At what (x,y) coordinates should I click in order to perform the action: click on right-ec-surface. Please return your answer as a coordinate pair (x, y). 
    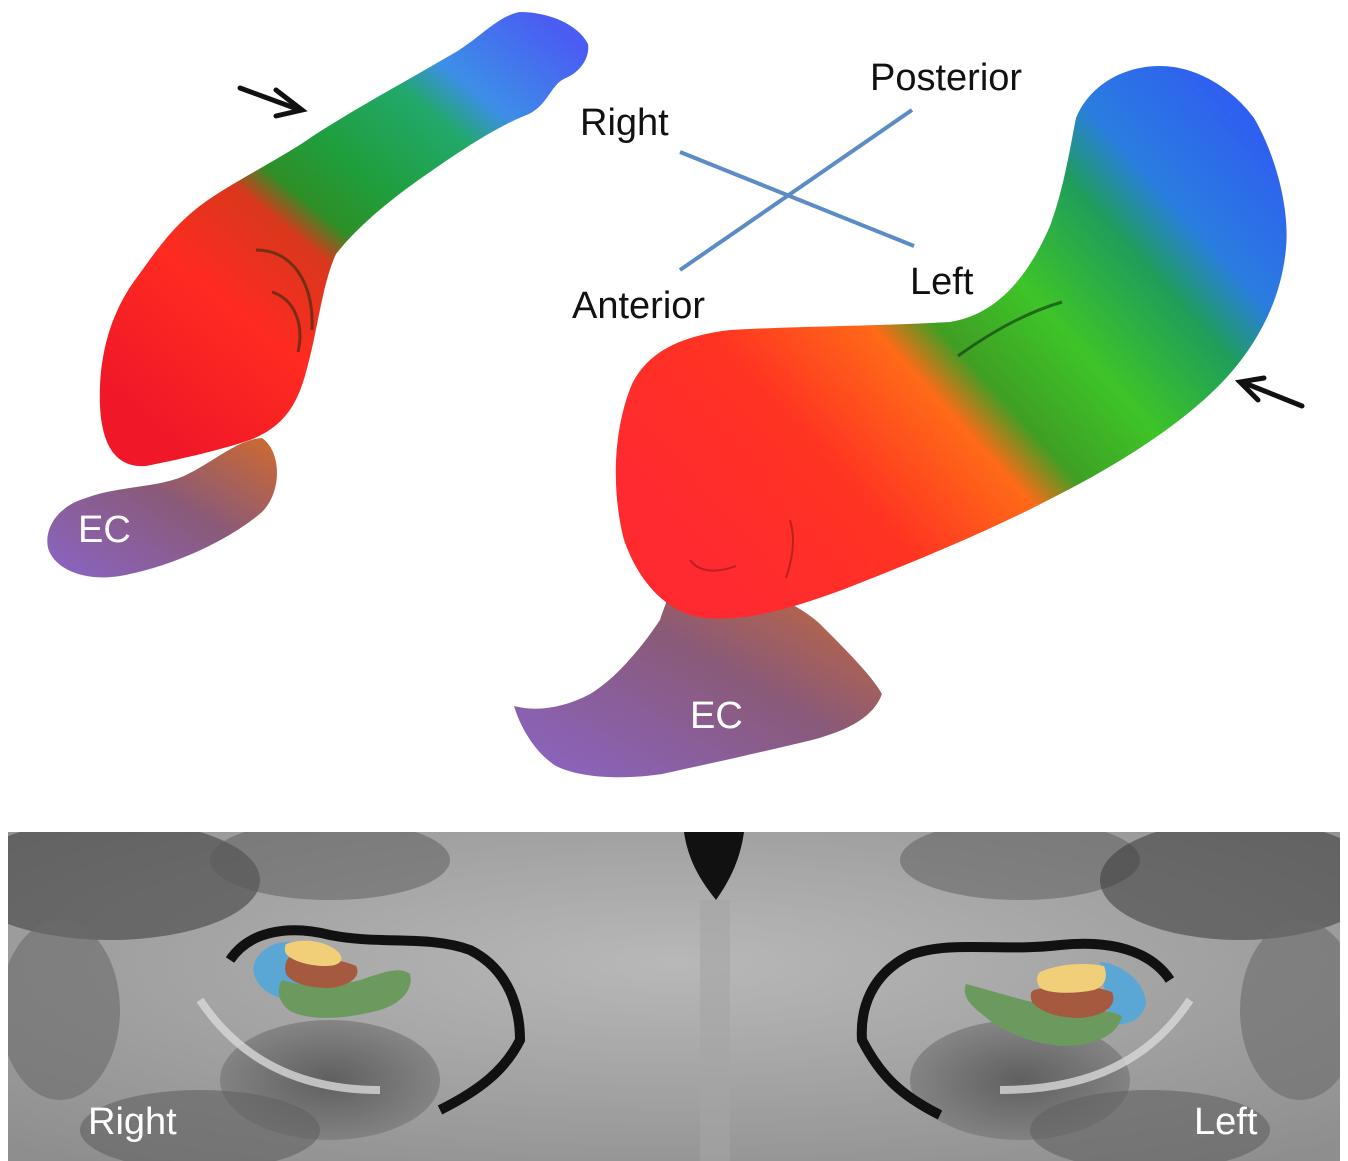
    Looking at the image, I should click on (698, 673).